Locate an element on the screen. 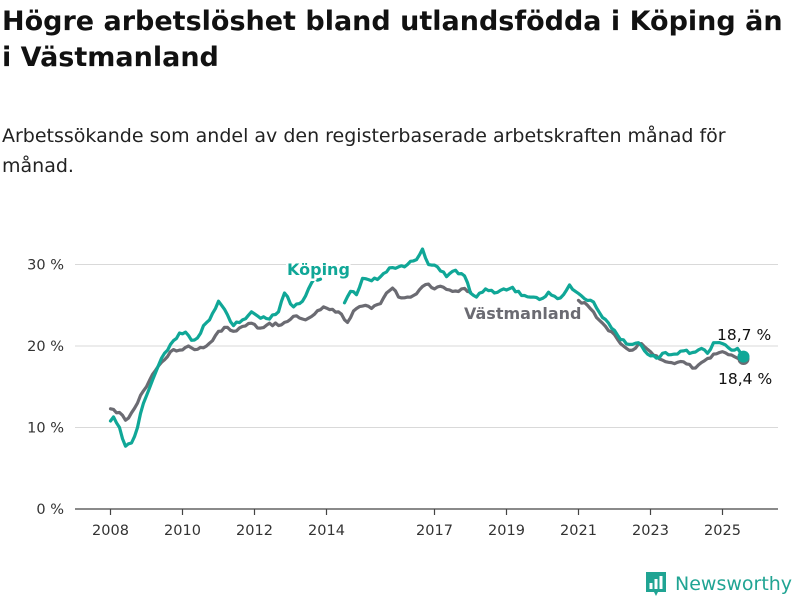 The width and height of the screenshot is (800, 600). series-labels: Köping Västmanland 18,7 % 18,4 % is located at coordinates (529, 323).